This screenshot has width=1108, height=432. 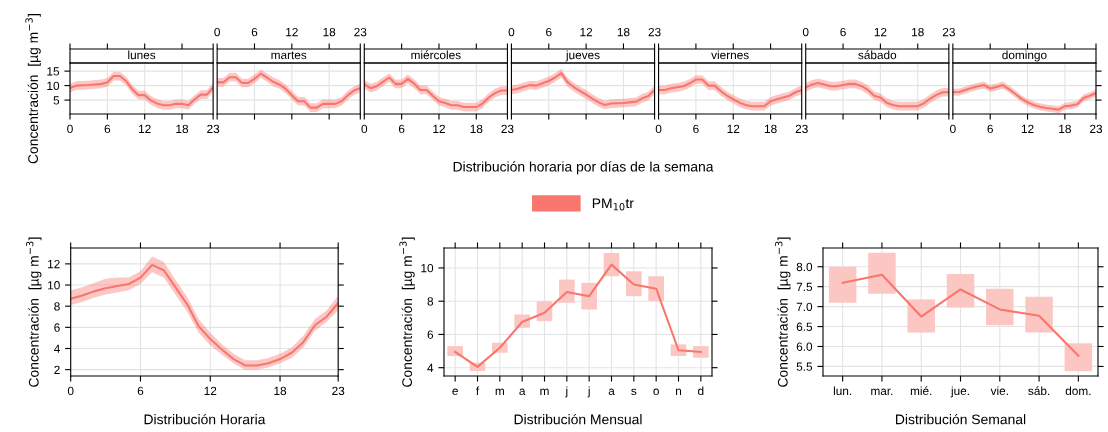 I want to click on x-tick-label: m, so click(x=499, y=391).